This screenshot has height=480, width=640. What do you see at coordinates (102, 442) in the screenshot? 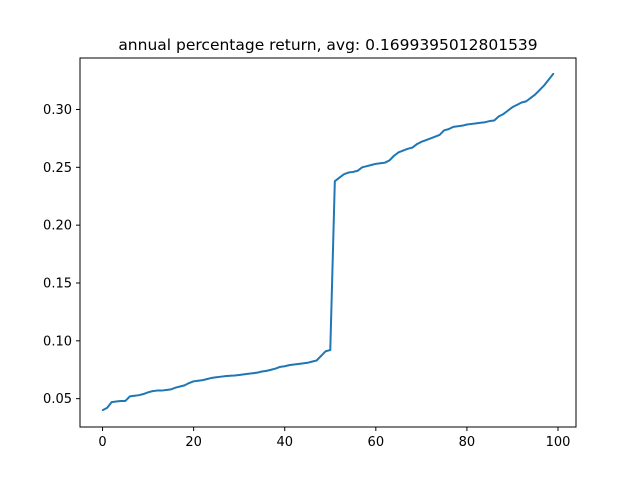
I see `x-tick-label: 0` at bounding box center [102, 442].